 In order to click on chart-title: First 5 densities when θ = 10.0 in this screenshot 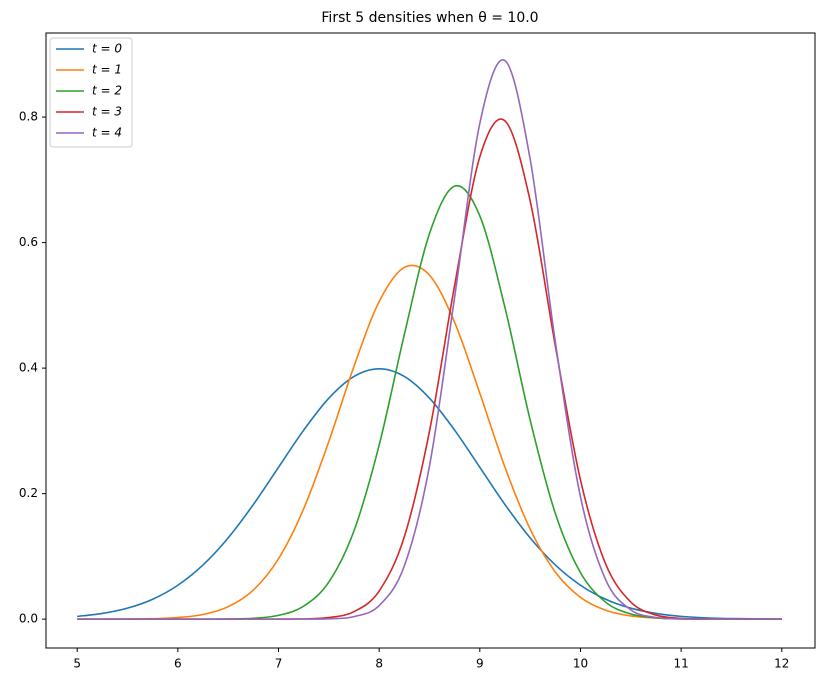, I will do `click(429, 18)`.